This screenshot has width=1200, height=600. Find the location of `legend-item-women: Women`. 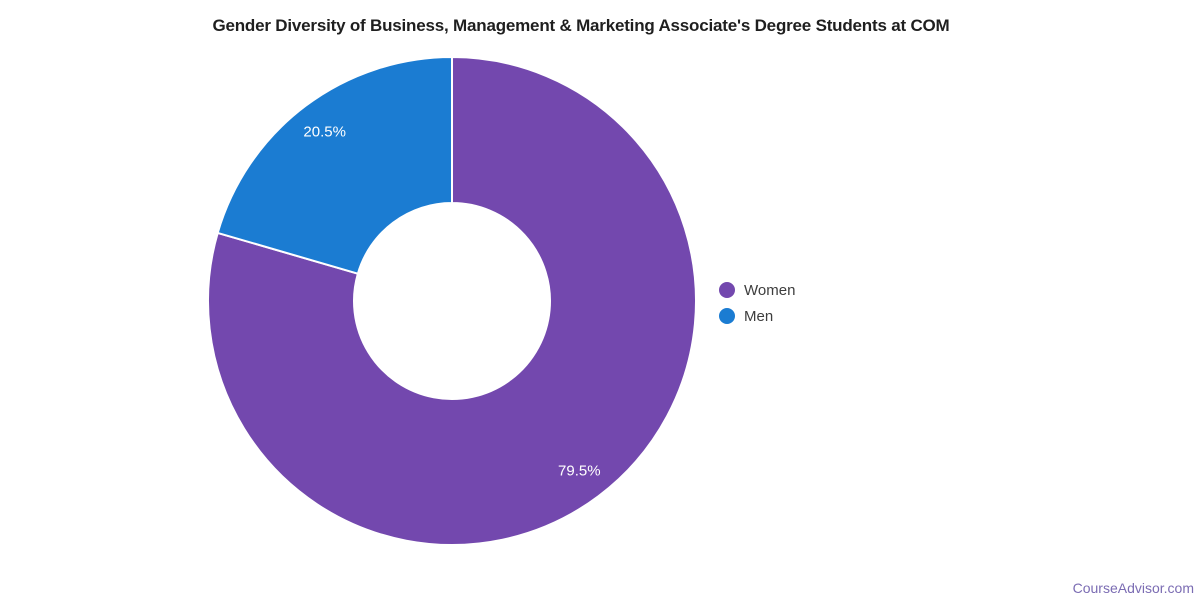

legend-item-women: Women is located at coordinates (757, 290).